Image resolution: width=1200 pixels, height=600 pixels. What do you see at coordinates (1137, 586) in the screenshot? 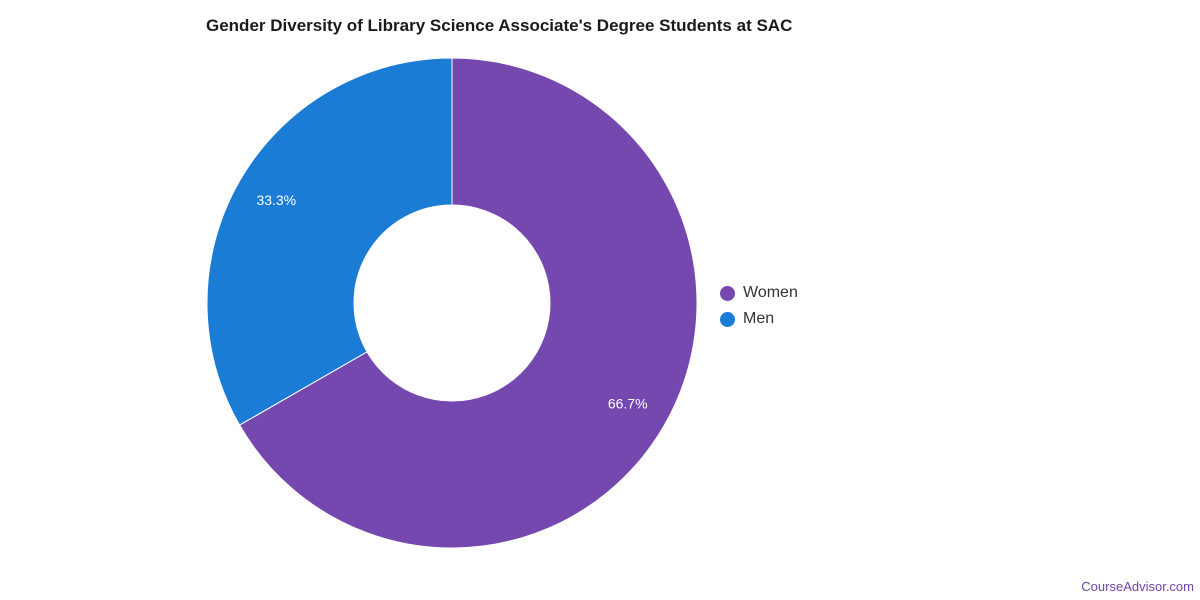
I see `watermark: CourseAdvisor.com` at bounding box center [1137, 586].